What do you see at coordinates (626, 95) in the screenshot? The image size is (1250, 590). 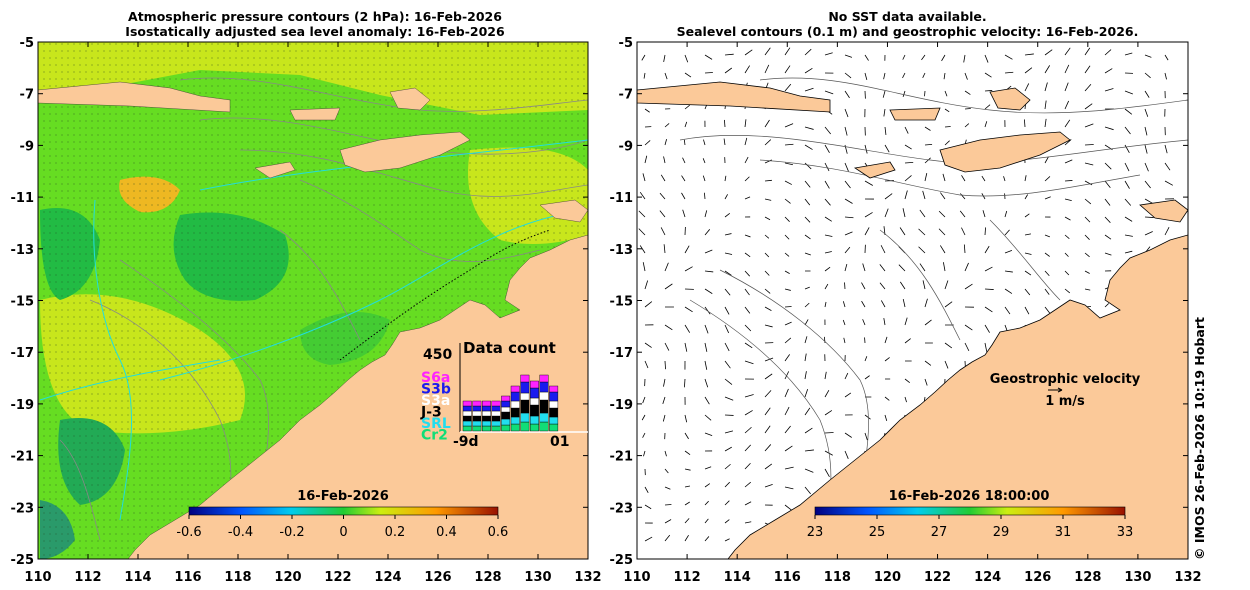 I see `right-lat-label: -7` at bounding box center [626, 95].